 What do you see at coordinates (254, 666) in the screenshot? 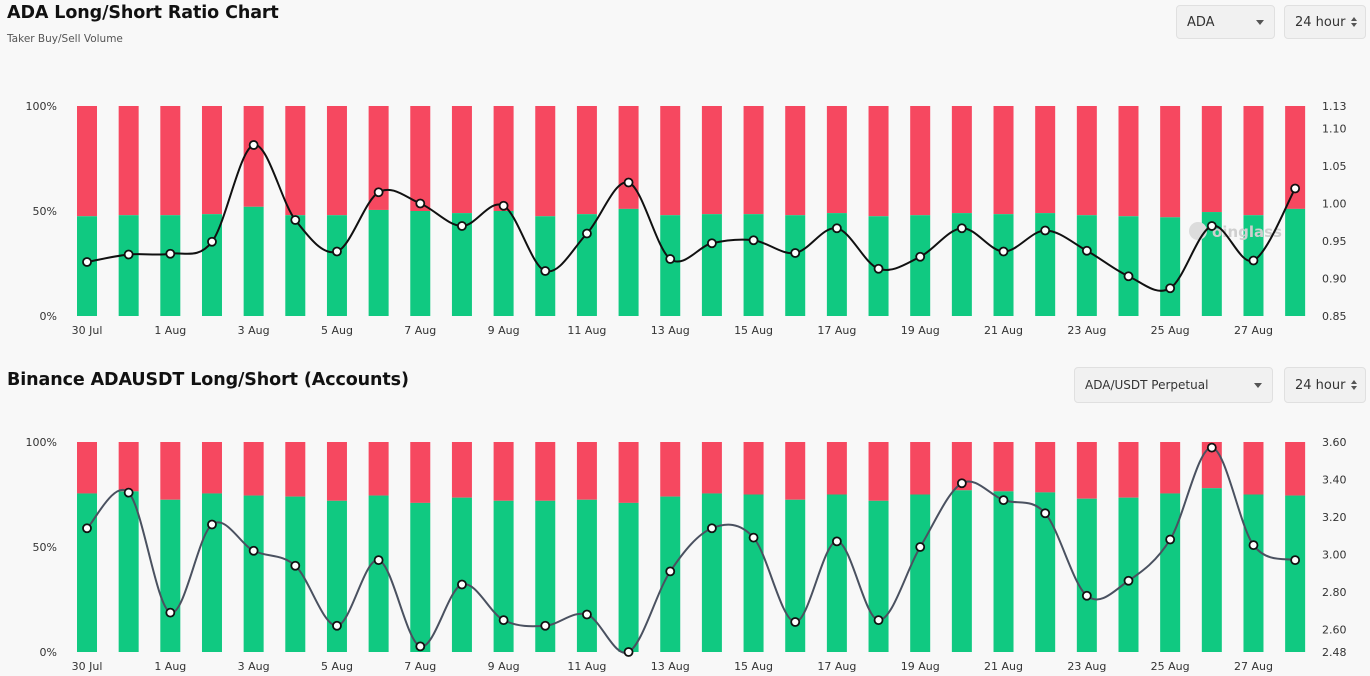
I see `x-axis-tick-label: 3 Aug` at bounding box center [254, 666].